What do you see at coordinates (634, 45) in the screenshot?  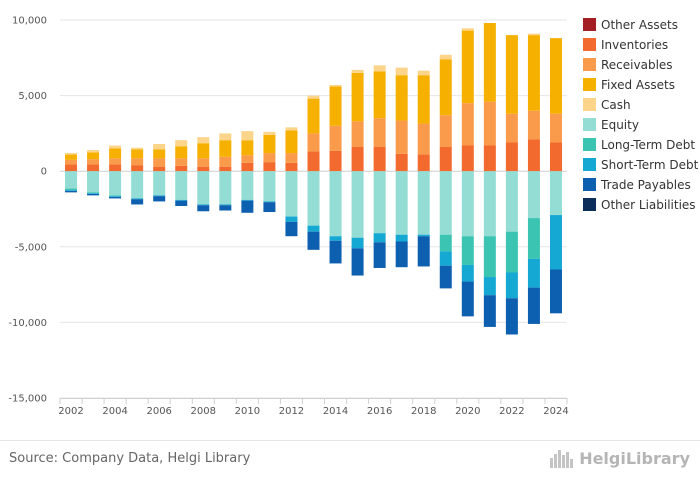 I see `legend-label: Inventories` at bounding box center [634, 45].